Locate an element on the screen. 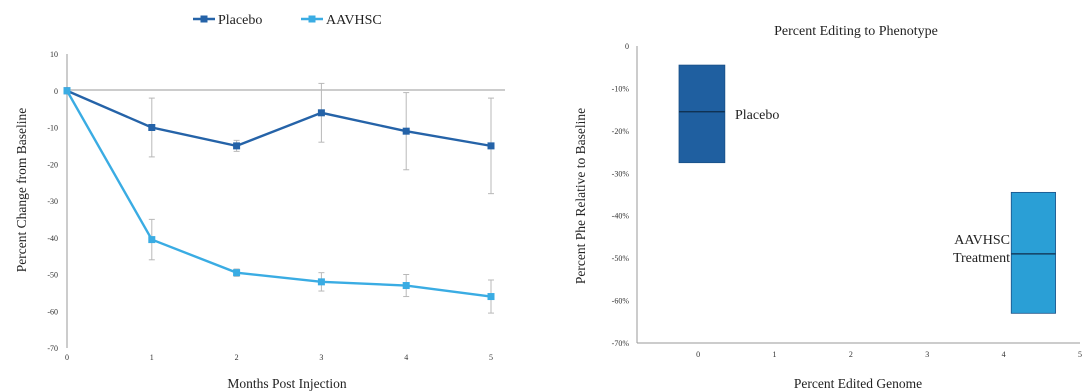 The width and height of the screenshot is (1086, 391). right-y-tick-label: -10% is located at coordinates (621, 88).